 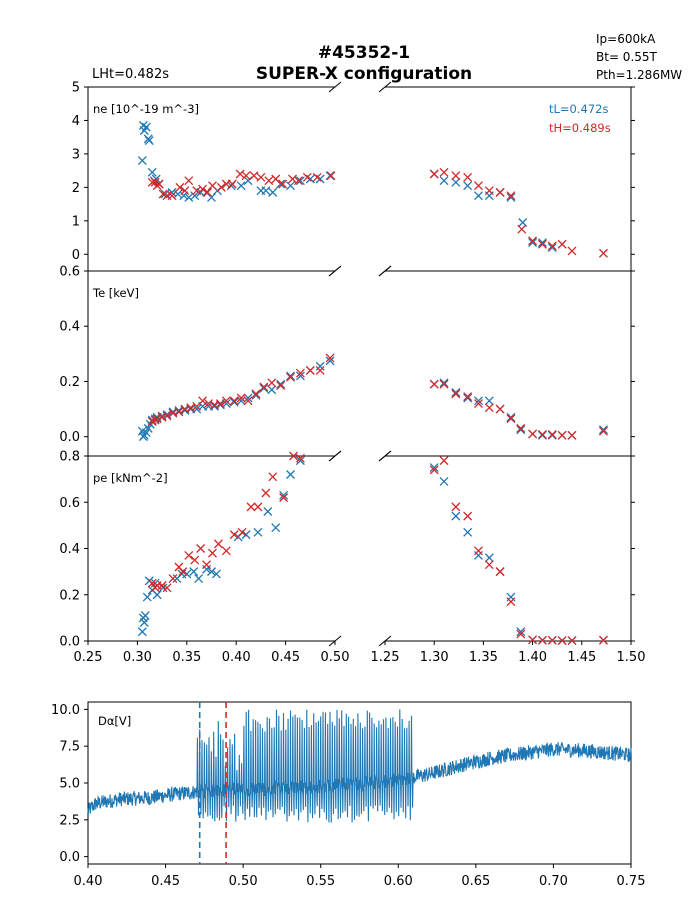 I want to click on x-tick-label: 0.30, so click(x=137, y=657).